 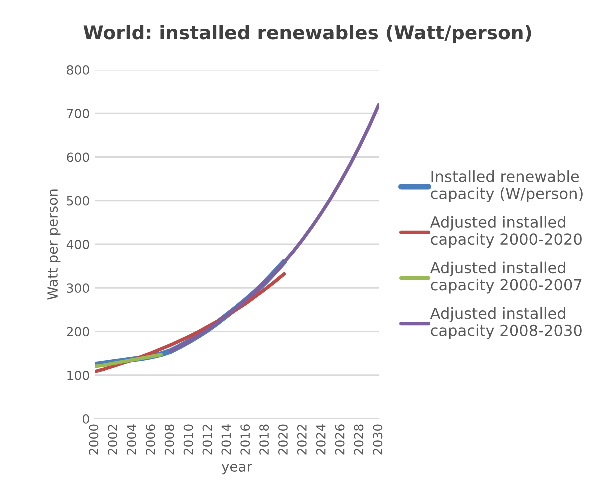 What do you see at coordinates (227, 439) in the screenshot?
I see `x-tick-label: 2014` at bounding box center [227, 439].